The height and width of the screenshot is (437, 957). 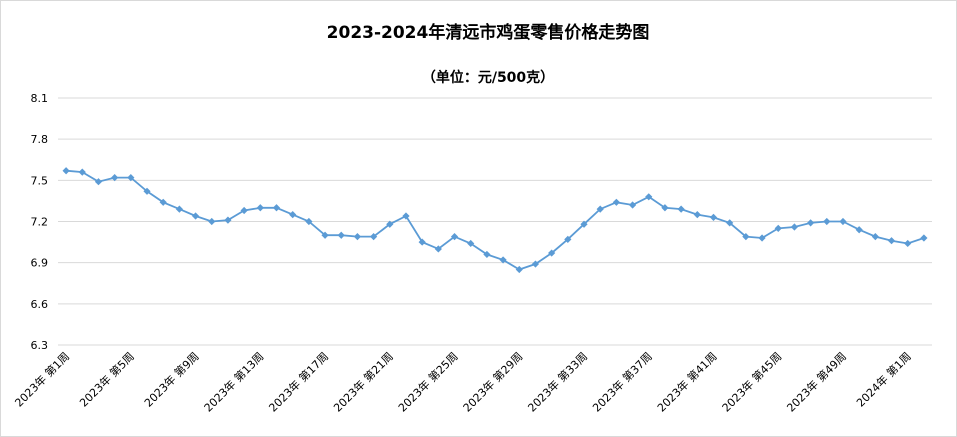 I want to click on chart-subtitle: （单位：元/500克）, so click(x=488, y=77).